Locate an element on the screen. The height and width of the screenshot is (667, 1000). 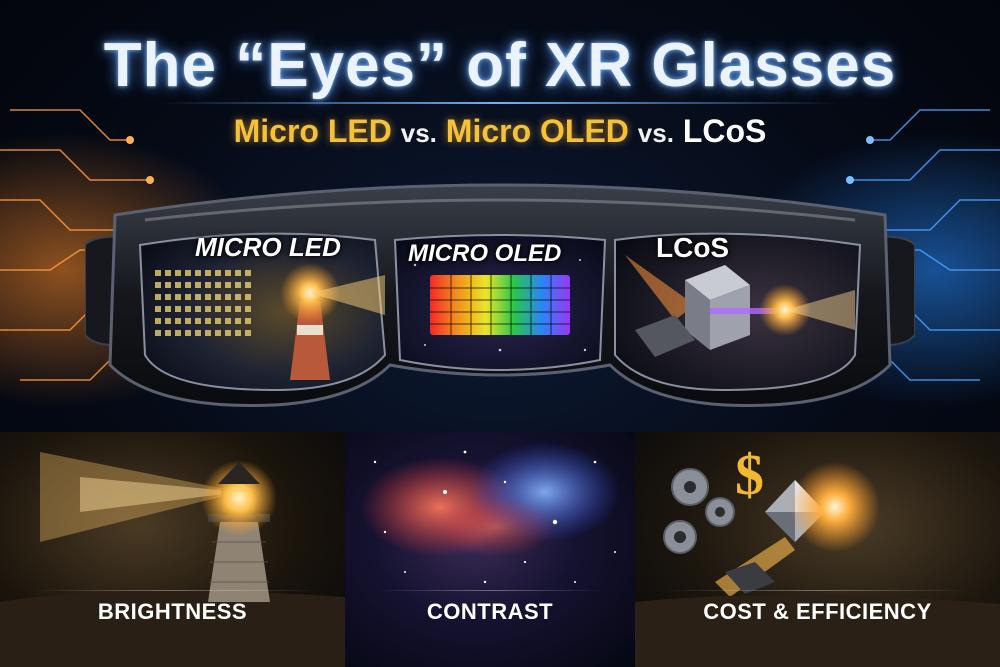
cost-efficiency-panel: $ COST & EFFICIENCY is located at coordinates (817, 549).